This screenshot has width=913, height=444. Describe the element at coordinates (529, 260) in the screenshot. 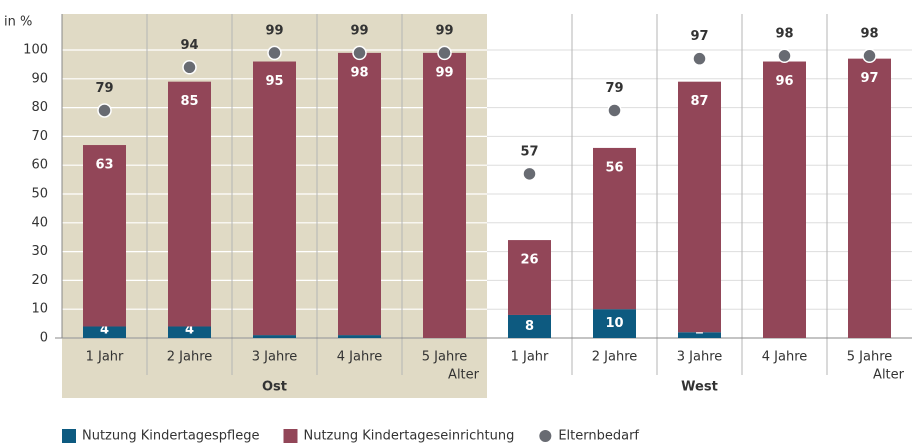

I see `data-label: 26` at that location.